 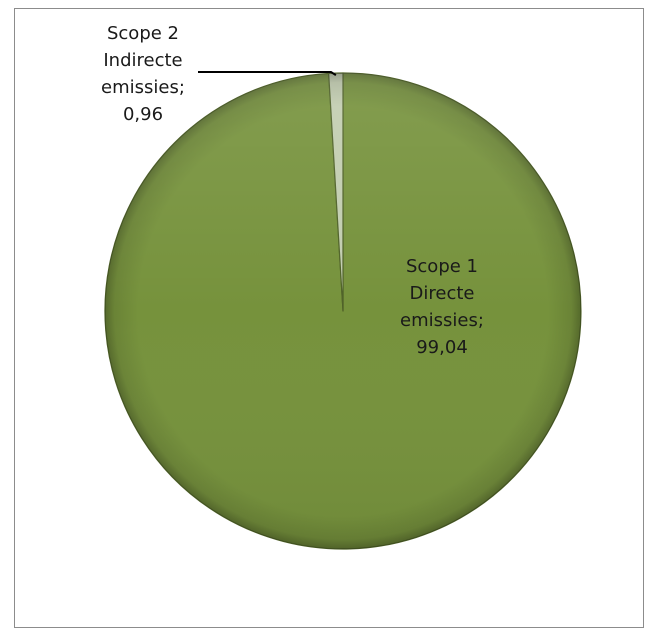 What do you see at coordinates (442, 307) in the screenshot?
I see `data-label-slice-1: Scope 1 Directe emissies; 99,04` at bounding box center [442, 307].